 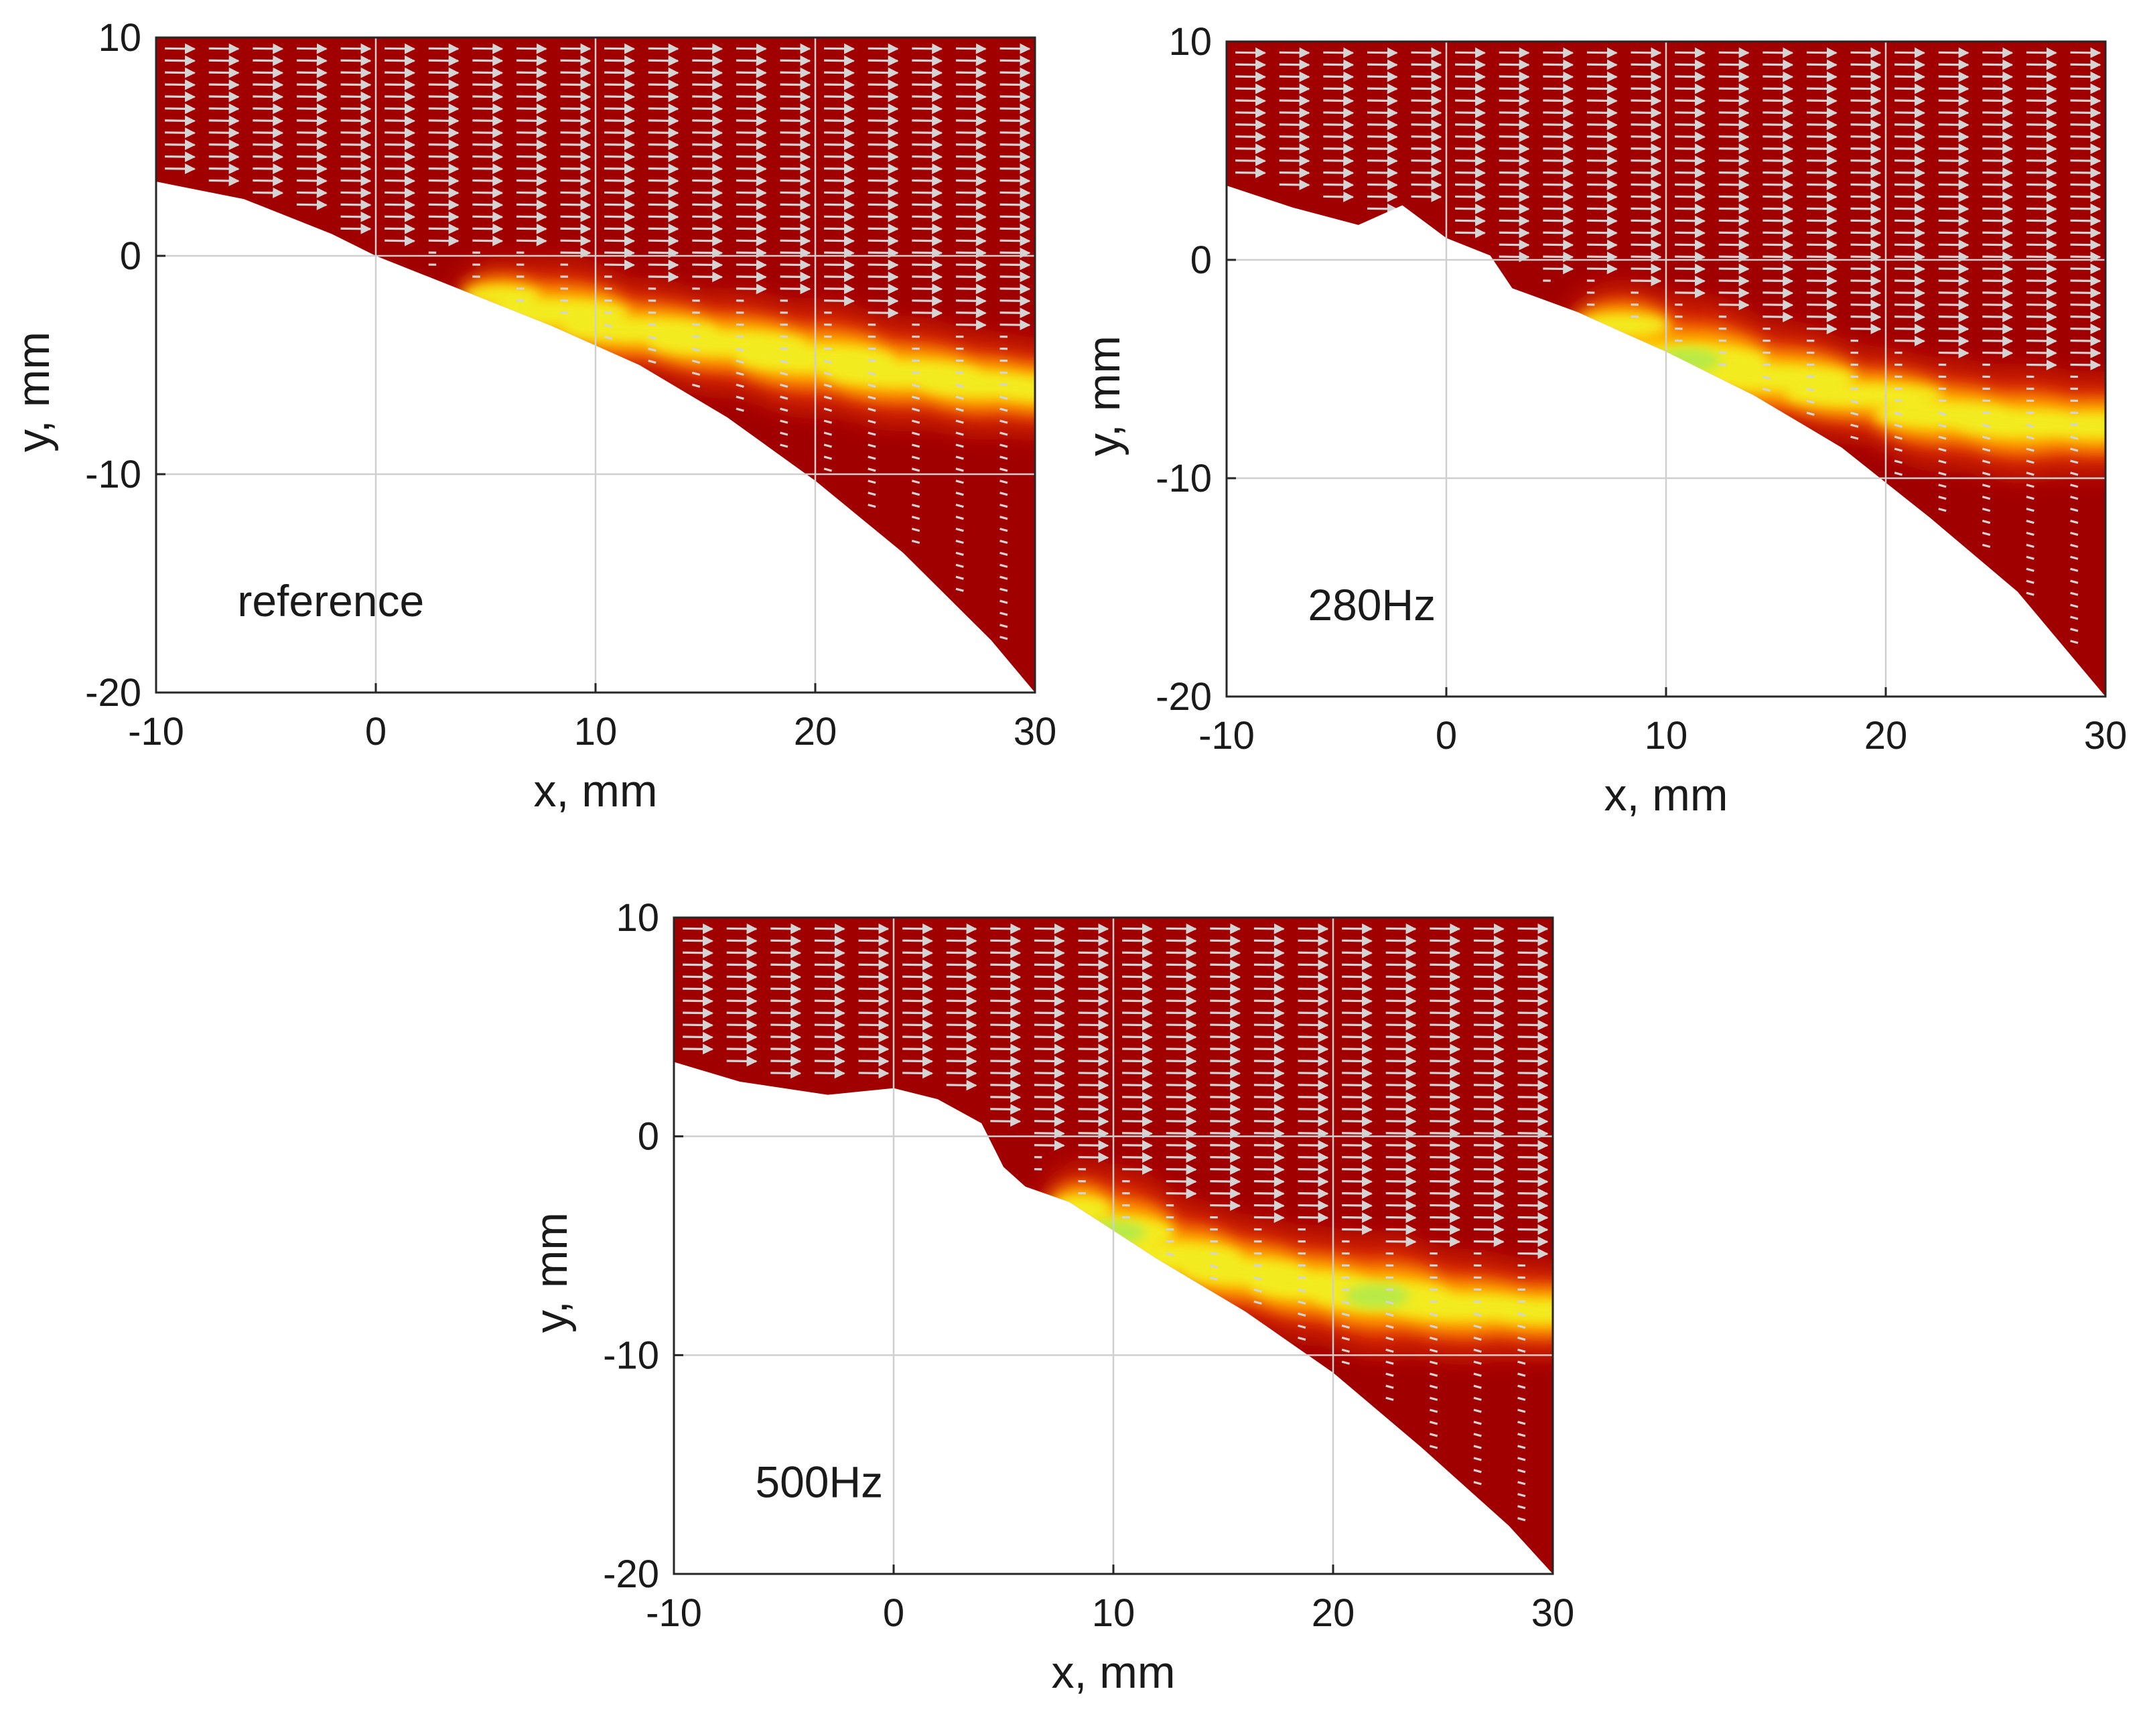 I want to click on y-tick-500hz-1: 0, so click(x=648, y=1137).